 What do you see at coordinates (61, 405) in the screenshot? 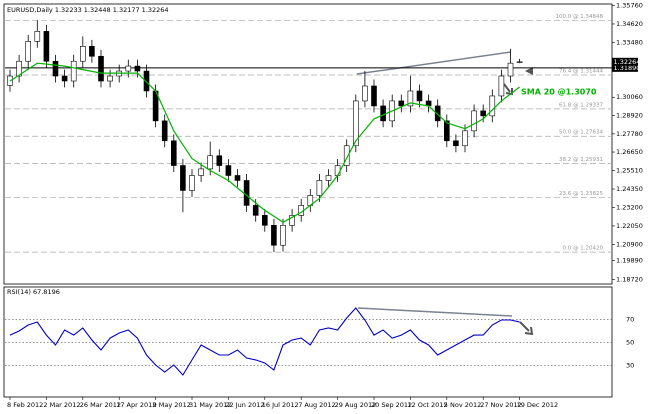
I see `x-tick-label: 2 Mar 2012` at bounding box center [61, 405].